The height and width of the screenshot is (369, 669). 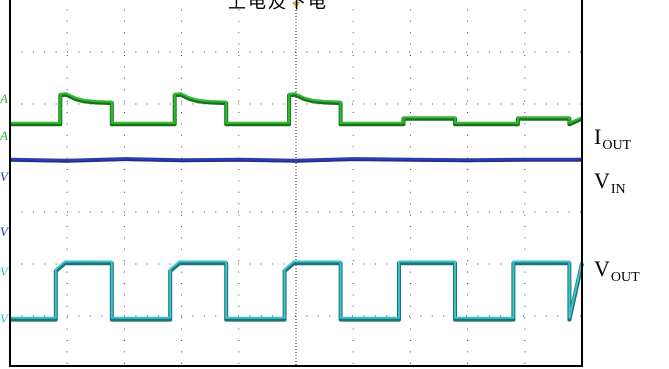 What do you see at coordinates (5, 208) in the screenshot?
I see `channel-markers: A A V V V V` at bounding box center [5, 208].